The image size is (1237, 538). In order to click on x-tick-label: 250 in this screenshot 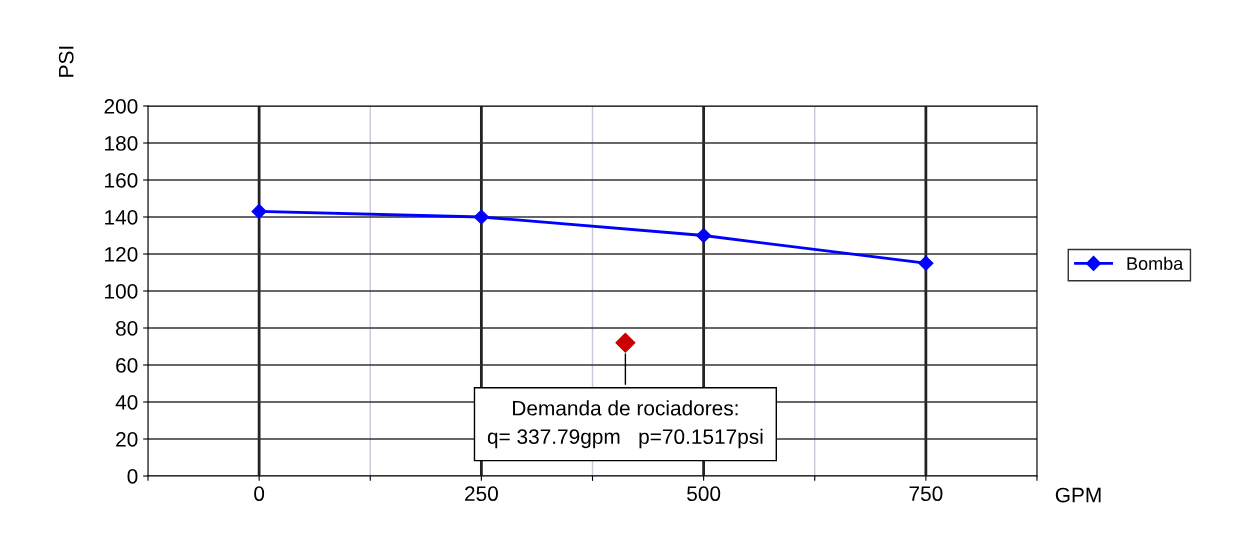, I will do `click(481, 494)`.